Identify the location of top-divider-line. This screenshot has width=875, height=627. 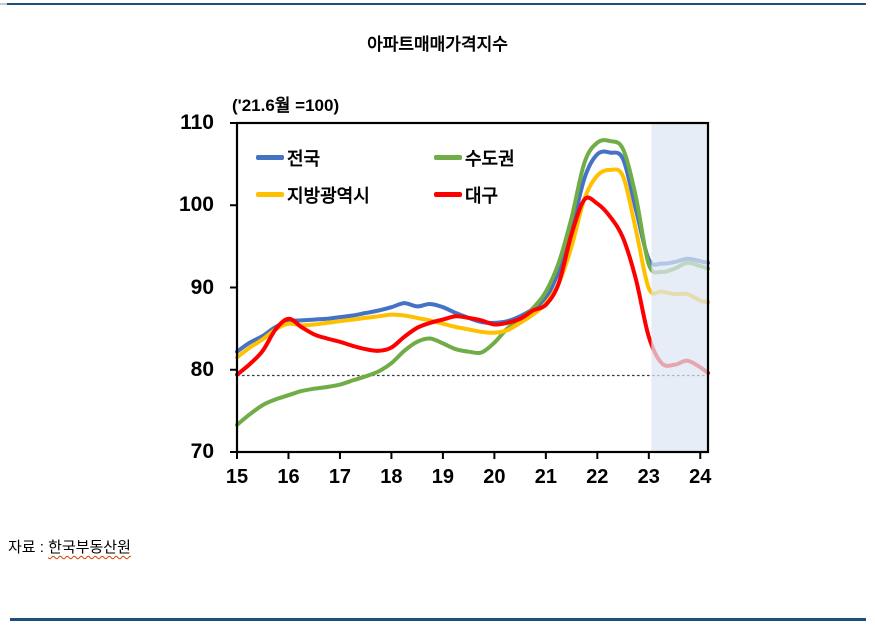
(436, 4).